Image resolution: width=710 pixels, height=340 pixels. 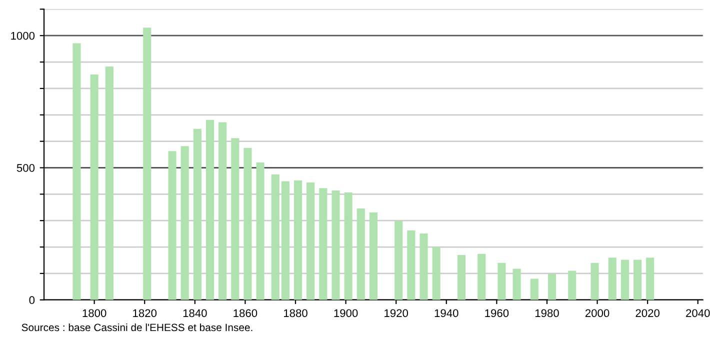 What do you see at coordinates (698, 313) in the screenshot?
I see `x-tick-label: 2040` at bounding box center [698, 313].